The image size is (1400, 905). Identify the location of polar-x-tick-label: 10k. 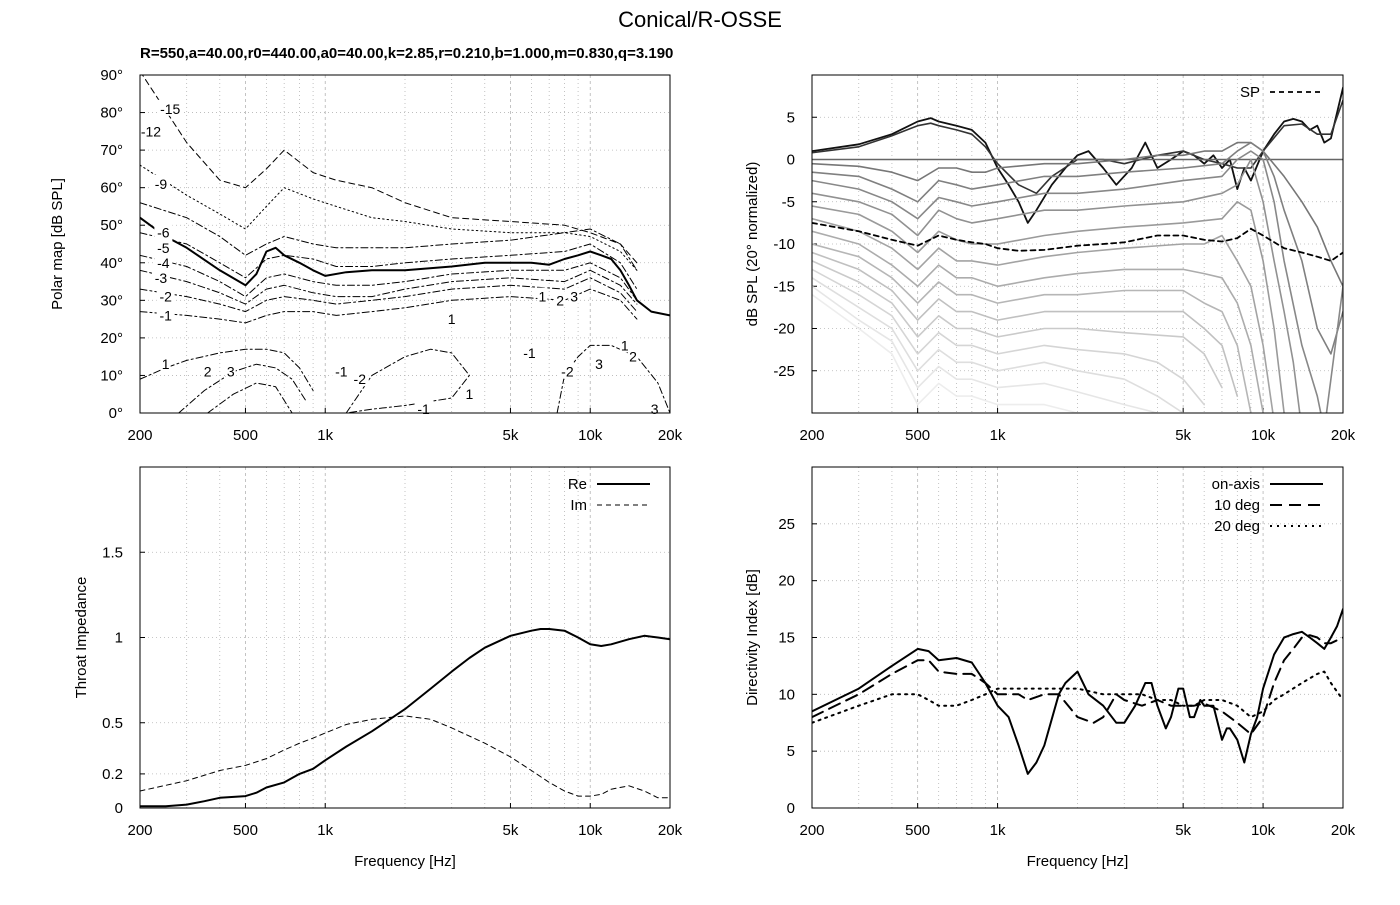
(590, 435).